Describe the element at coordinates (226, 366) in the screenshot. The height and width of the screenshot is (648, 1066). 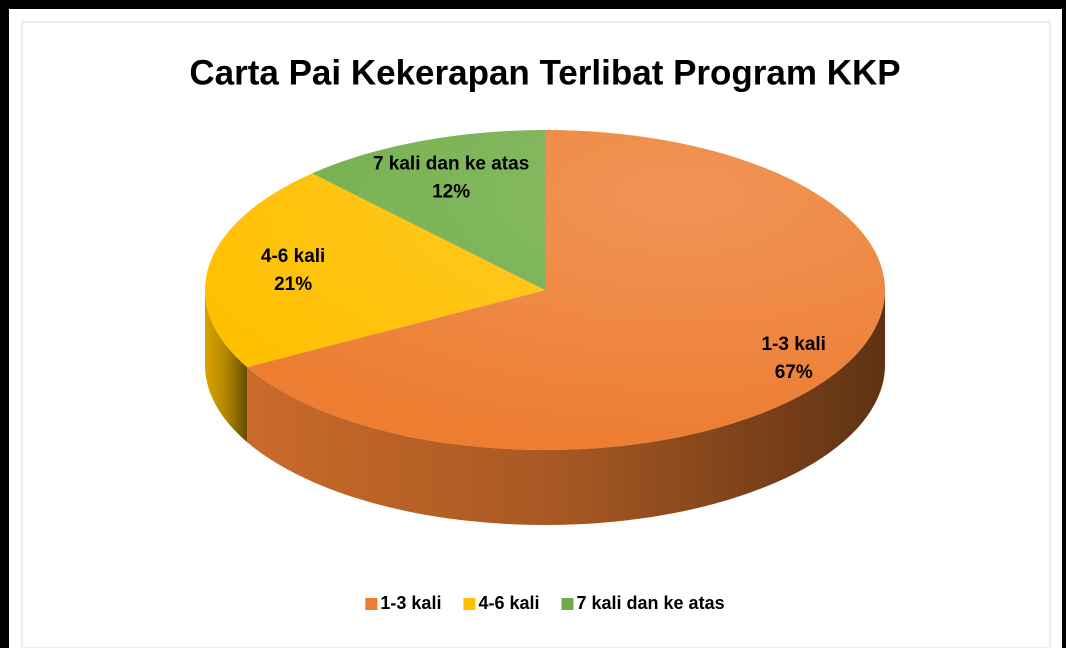
I see `slice-side-shade` at that location.